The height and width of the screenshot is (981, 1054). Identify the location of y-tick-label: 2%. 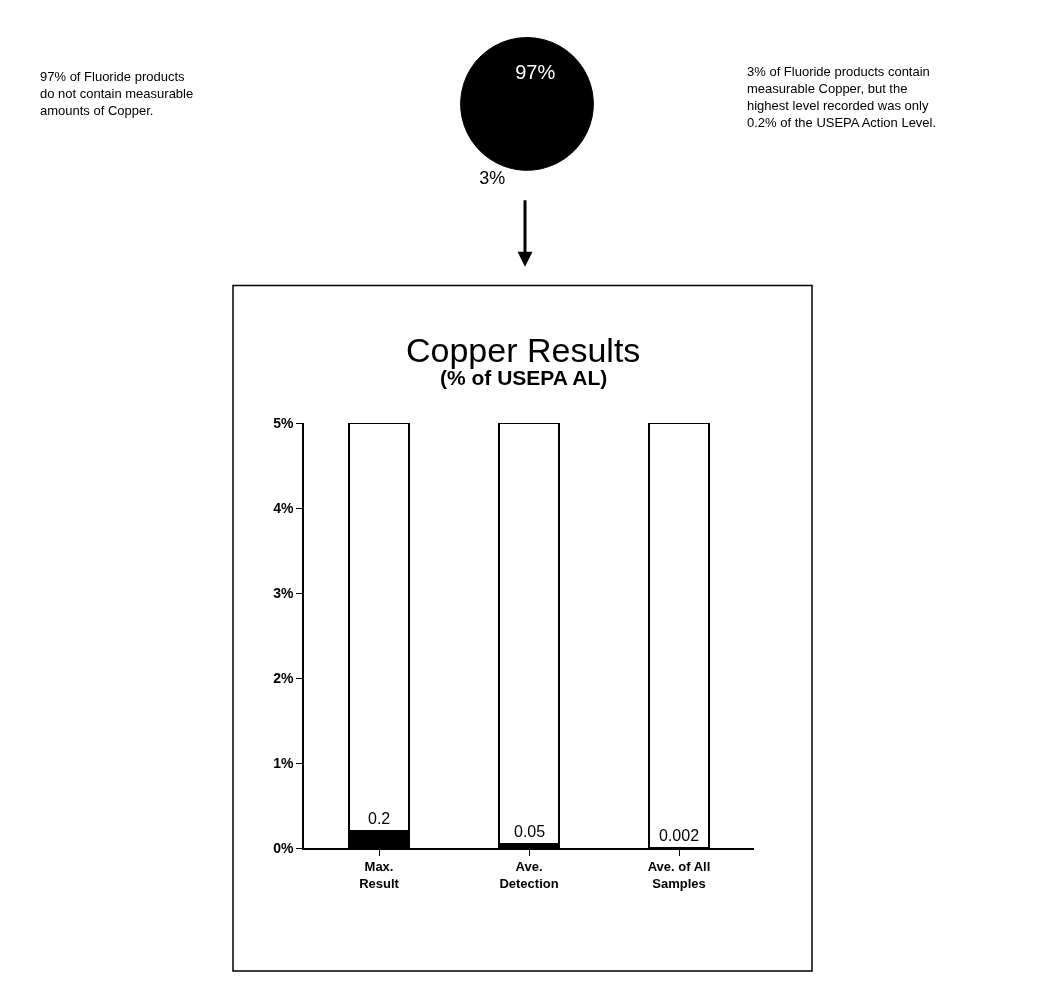
(283, 677).